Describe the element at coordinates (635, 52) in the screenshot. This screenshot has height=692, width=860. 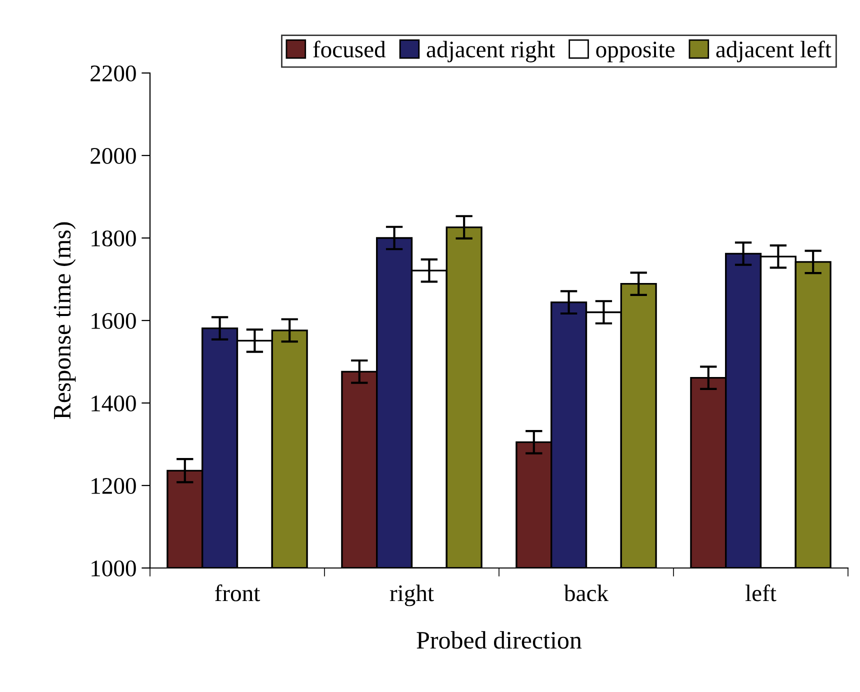
I see `legend-label: opposite` at that location.